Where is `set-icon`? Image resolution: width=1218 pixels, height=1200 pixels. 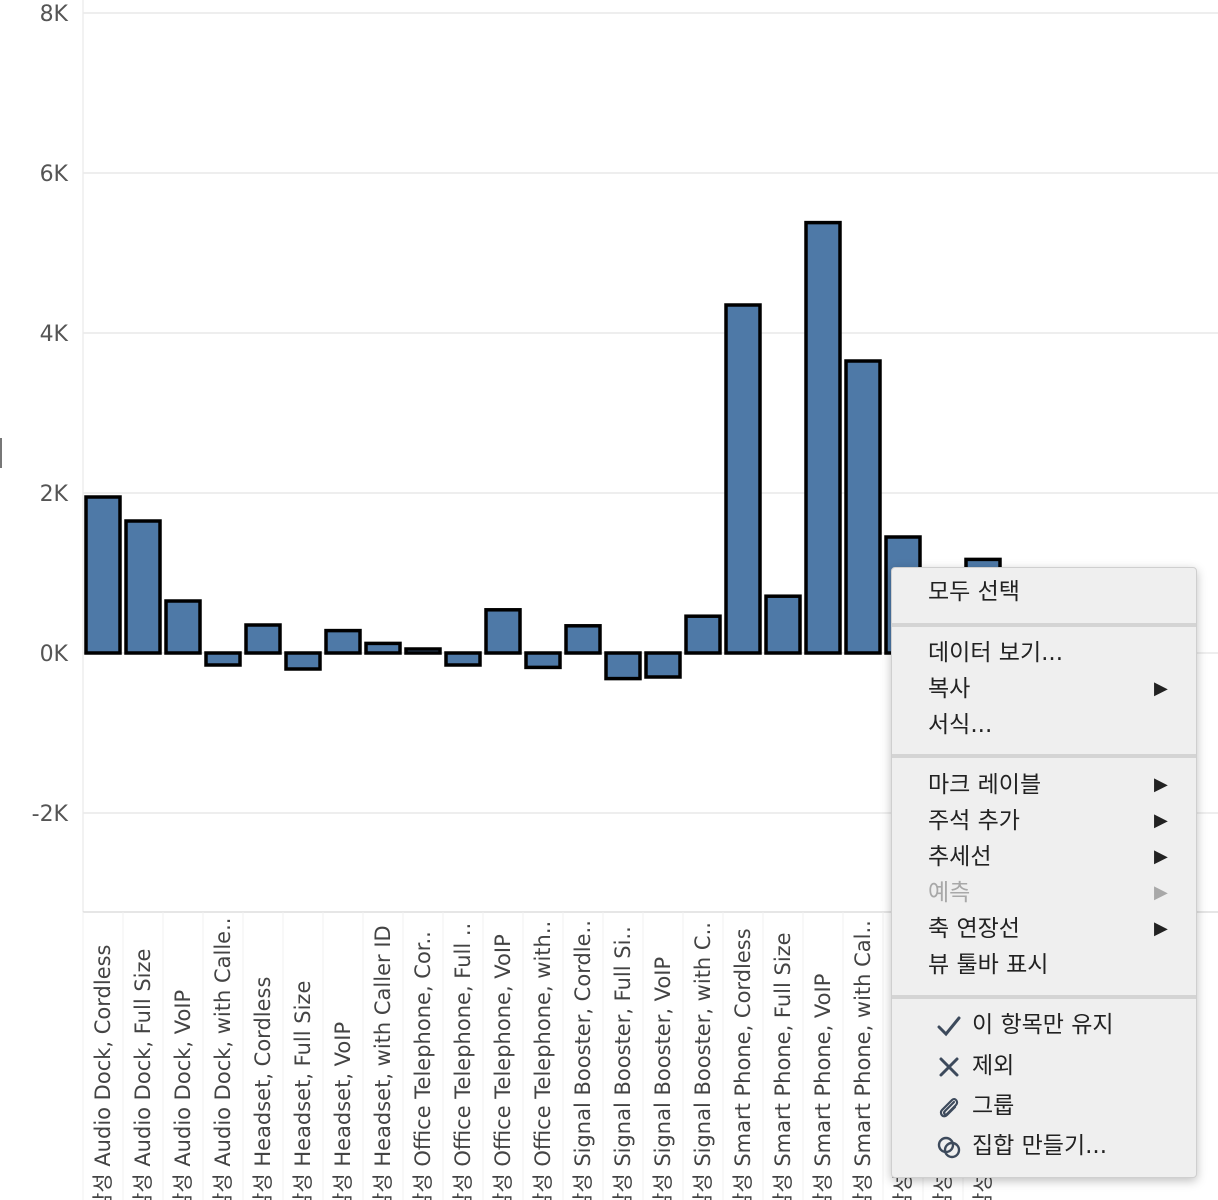
set-icon is located at coordinates (949, 1147).